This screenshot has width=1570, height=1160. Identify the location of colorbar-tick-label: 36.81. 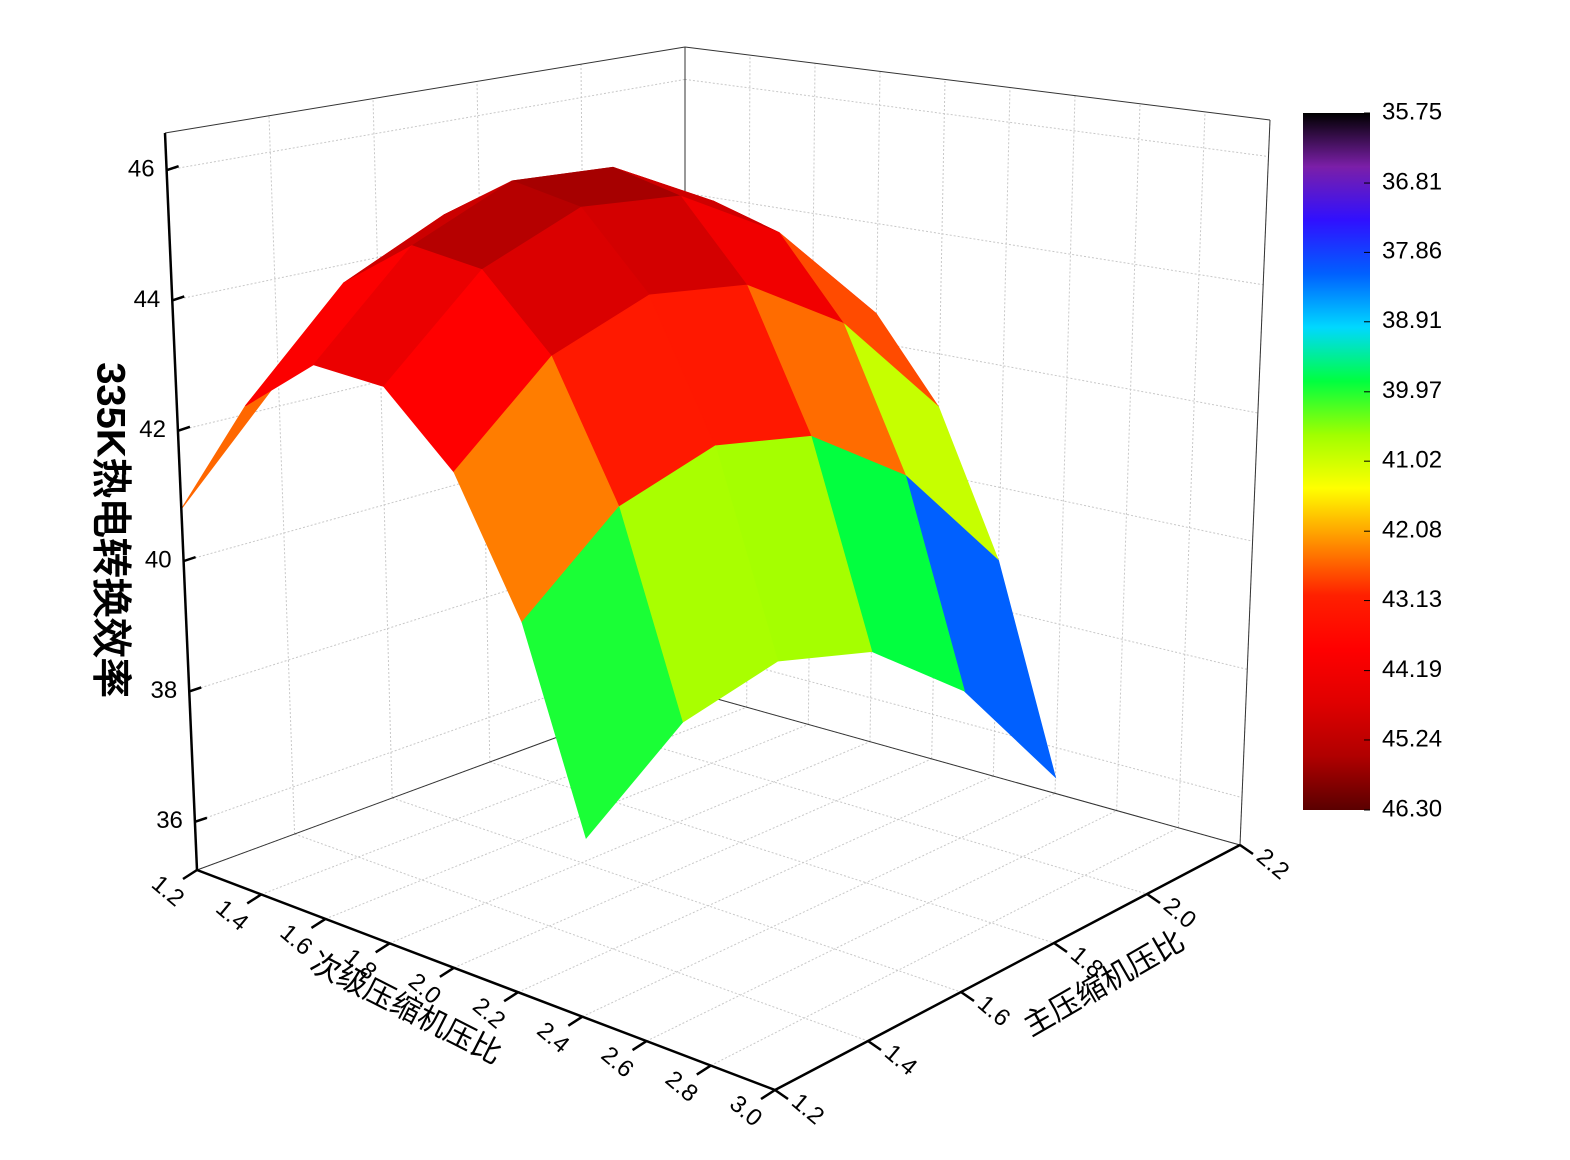
(1412, 181).